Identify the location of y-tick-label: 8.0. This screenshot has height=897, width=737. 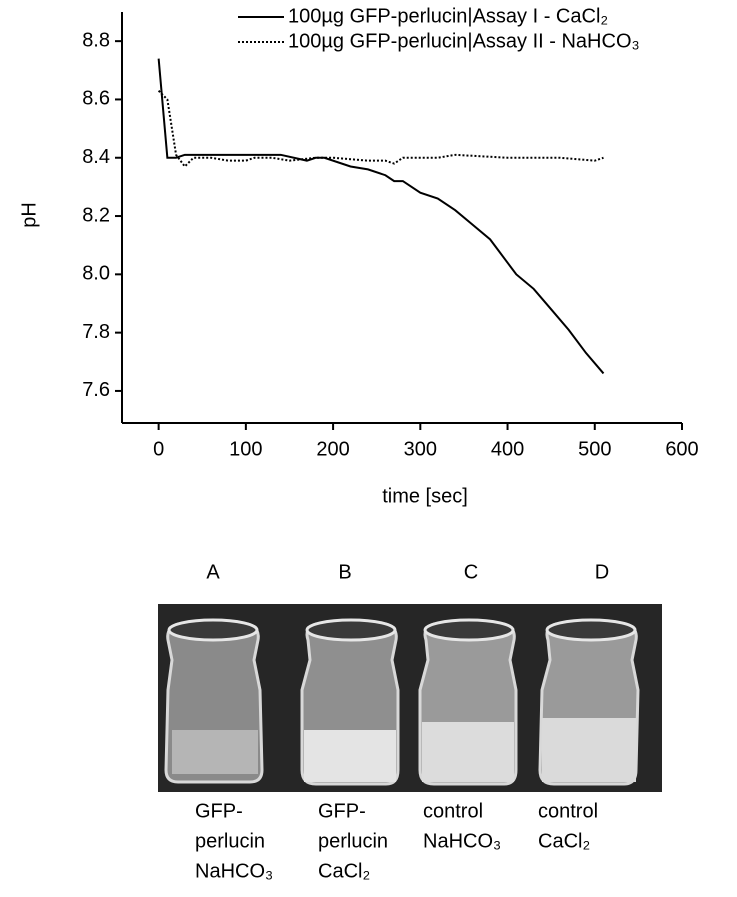
(96, 274).